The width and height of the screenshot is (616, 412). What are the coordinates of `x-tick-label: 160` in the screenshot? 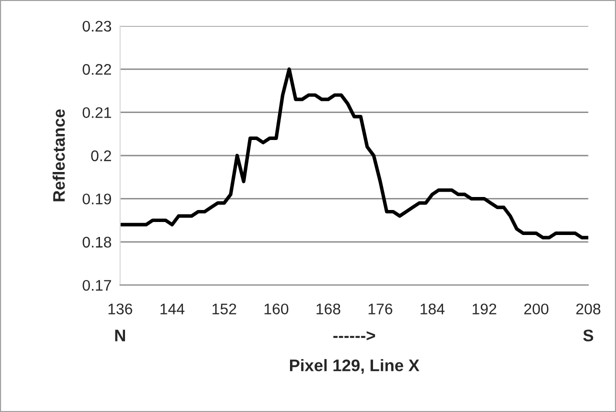 It's located at (276, 309).